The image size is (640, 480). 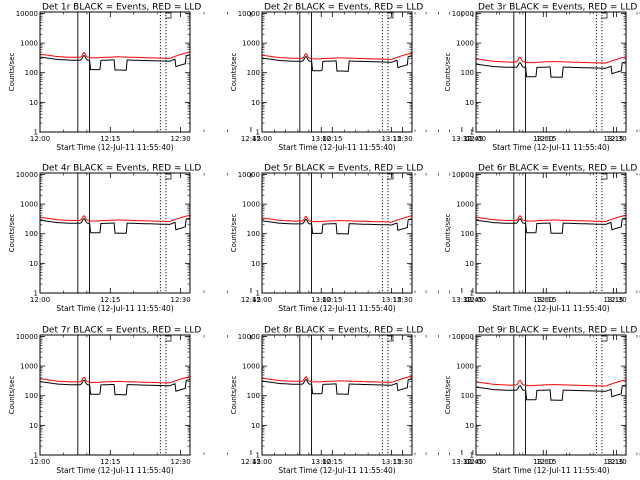 What do you see at coordinates (557, 331) in the screenshot?
I see `plot-title: Det 9r BLACK = Events, RED = LLD` at bounding box center [557, 331].